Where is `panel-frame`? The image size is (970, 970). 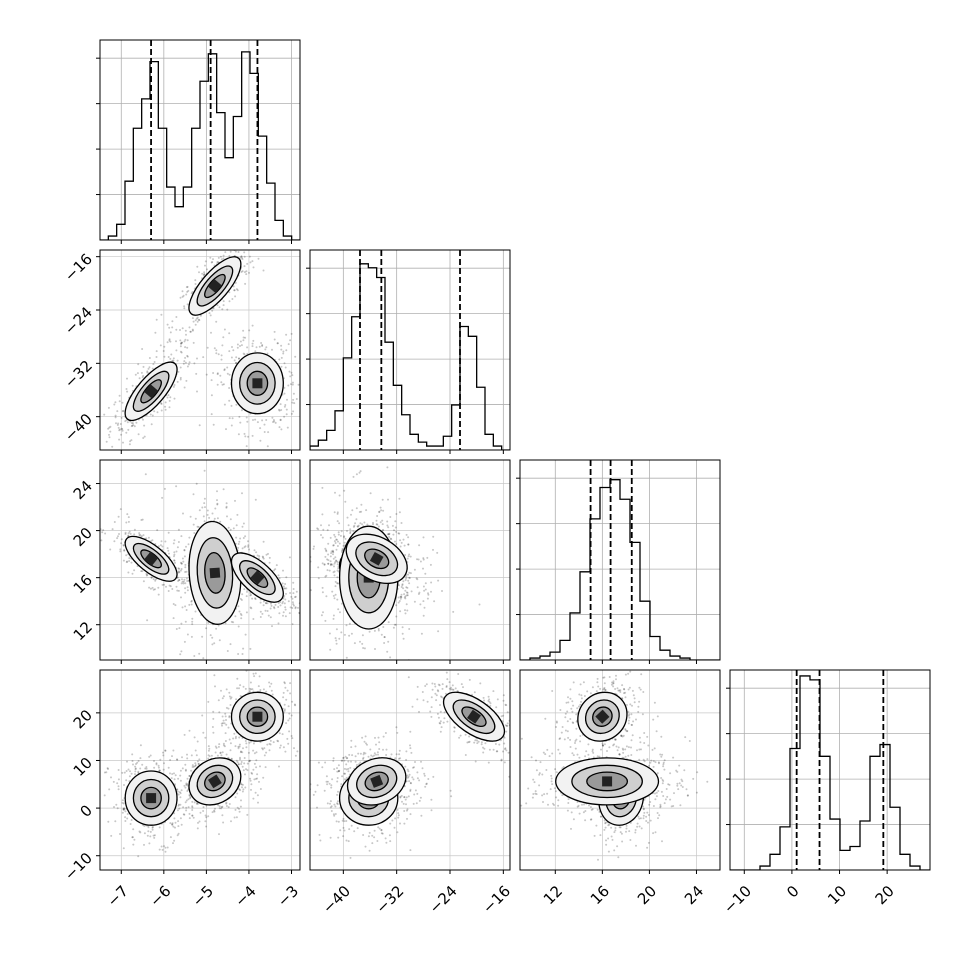 panel-frame is located at coordinates (200, 560).